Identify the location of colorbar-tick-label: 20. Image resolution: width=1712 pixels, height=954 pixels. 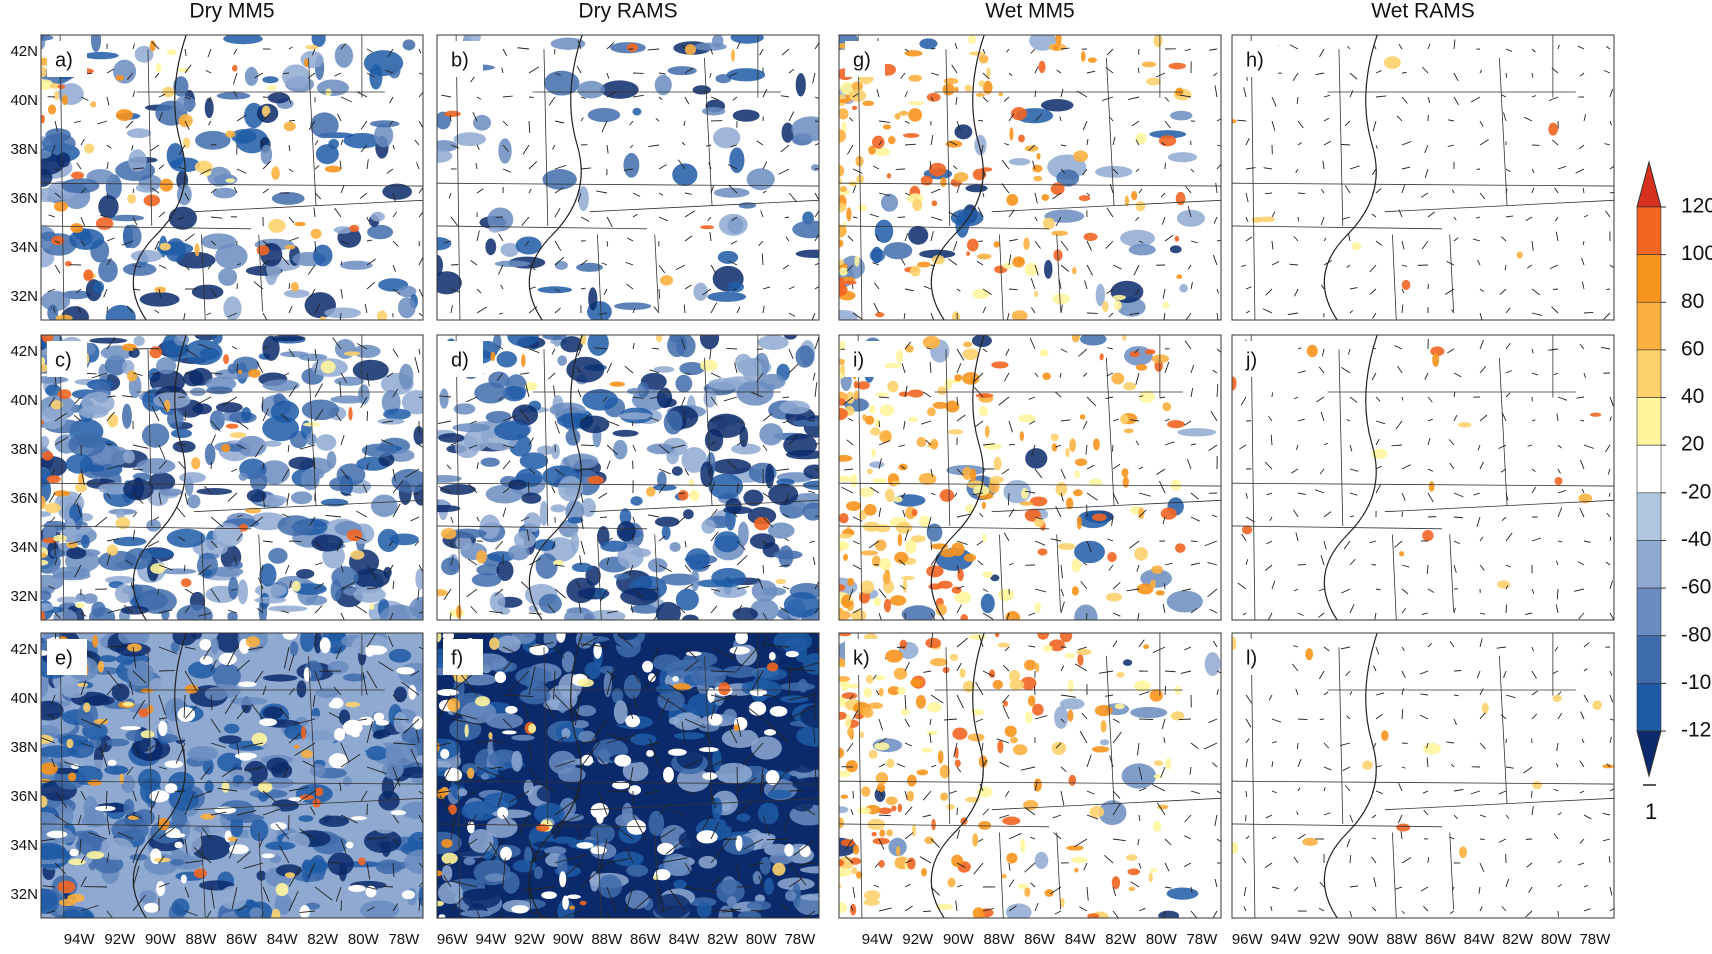
(1692, 444).